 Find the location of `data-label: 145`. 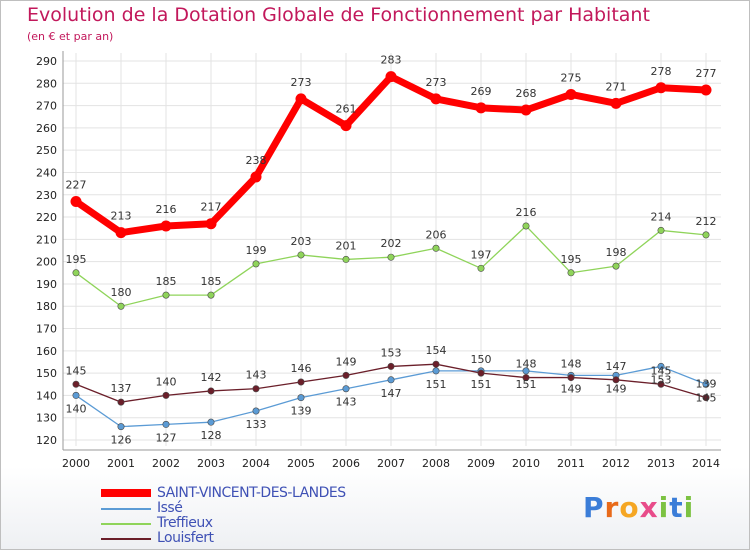

data-label: 145 is located at coordinates (706, 397).